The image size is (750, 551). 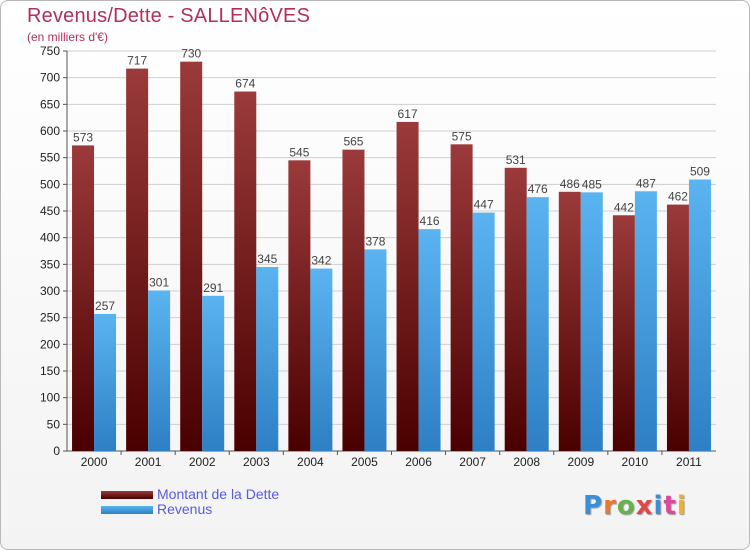 I want to click on y-tick-label-100: 100, so click(x=50, y=398).